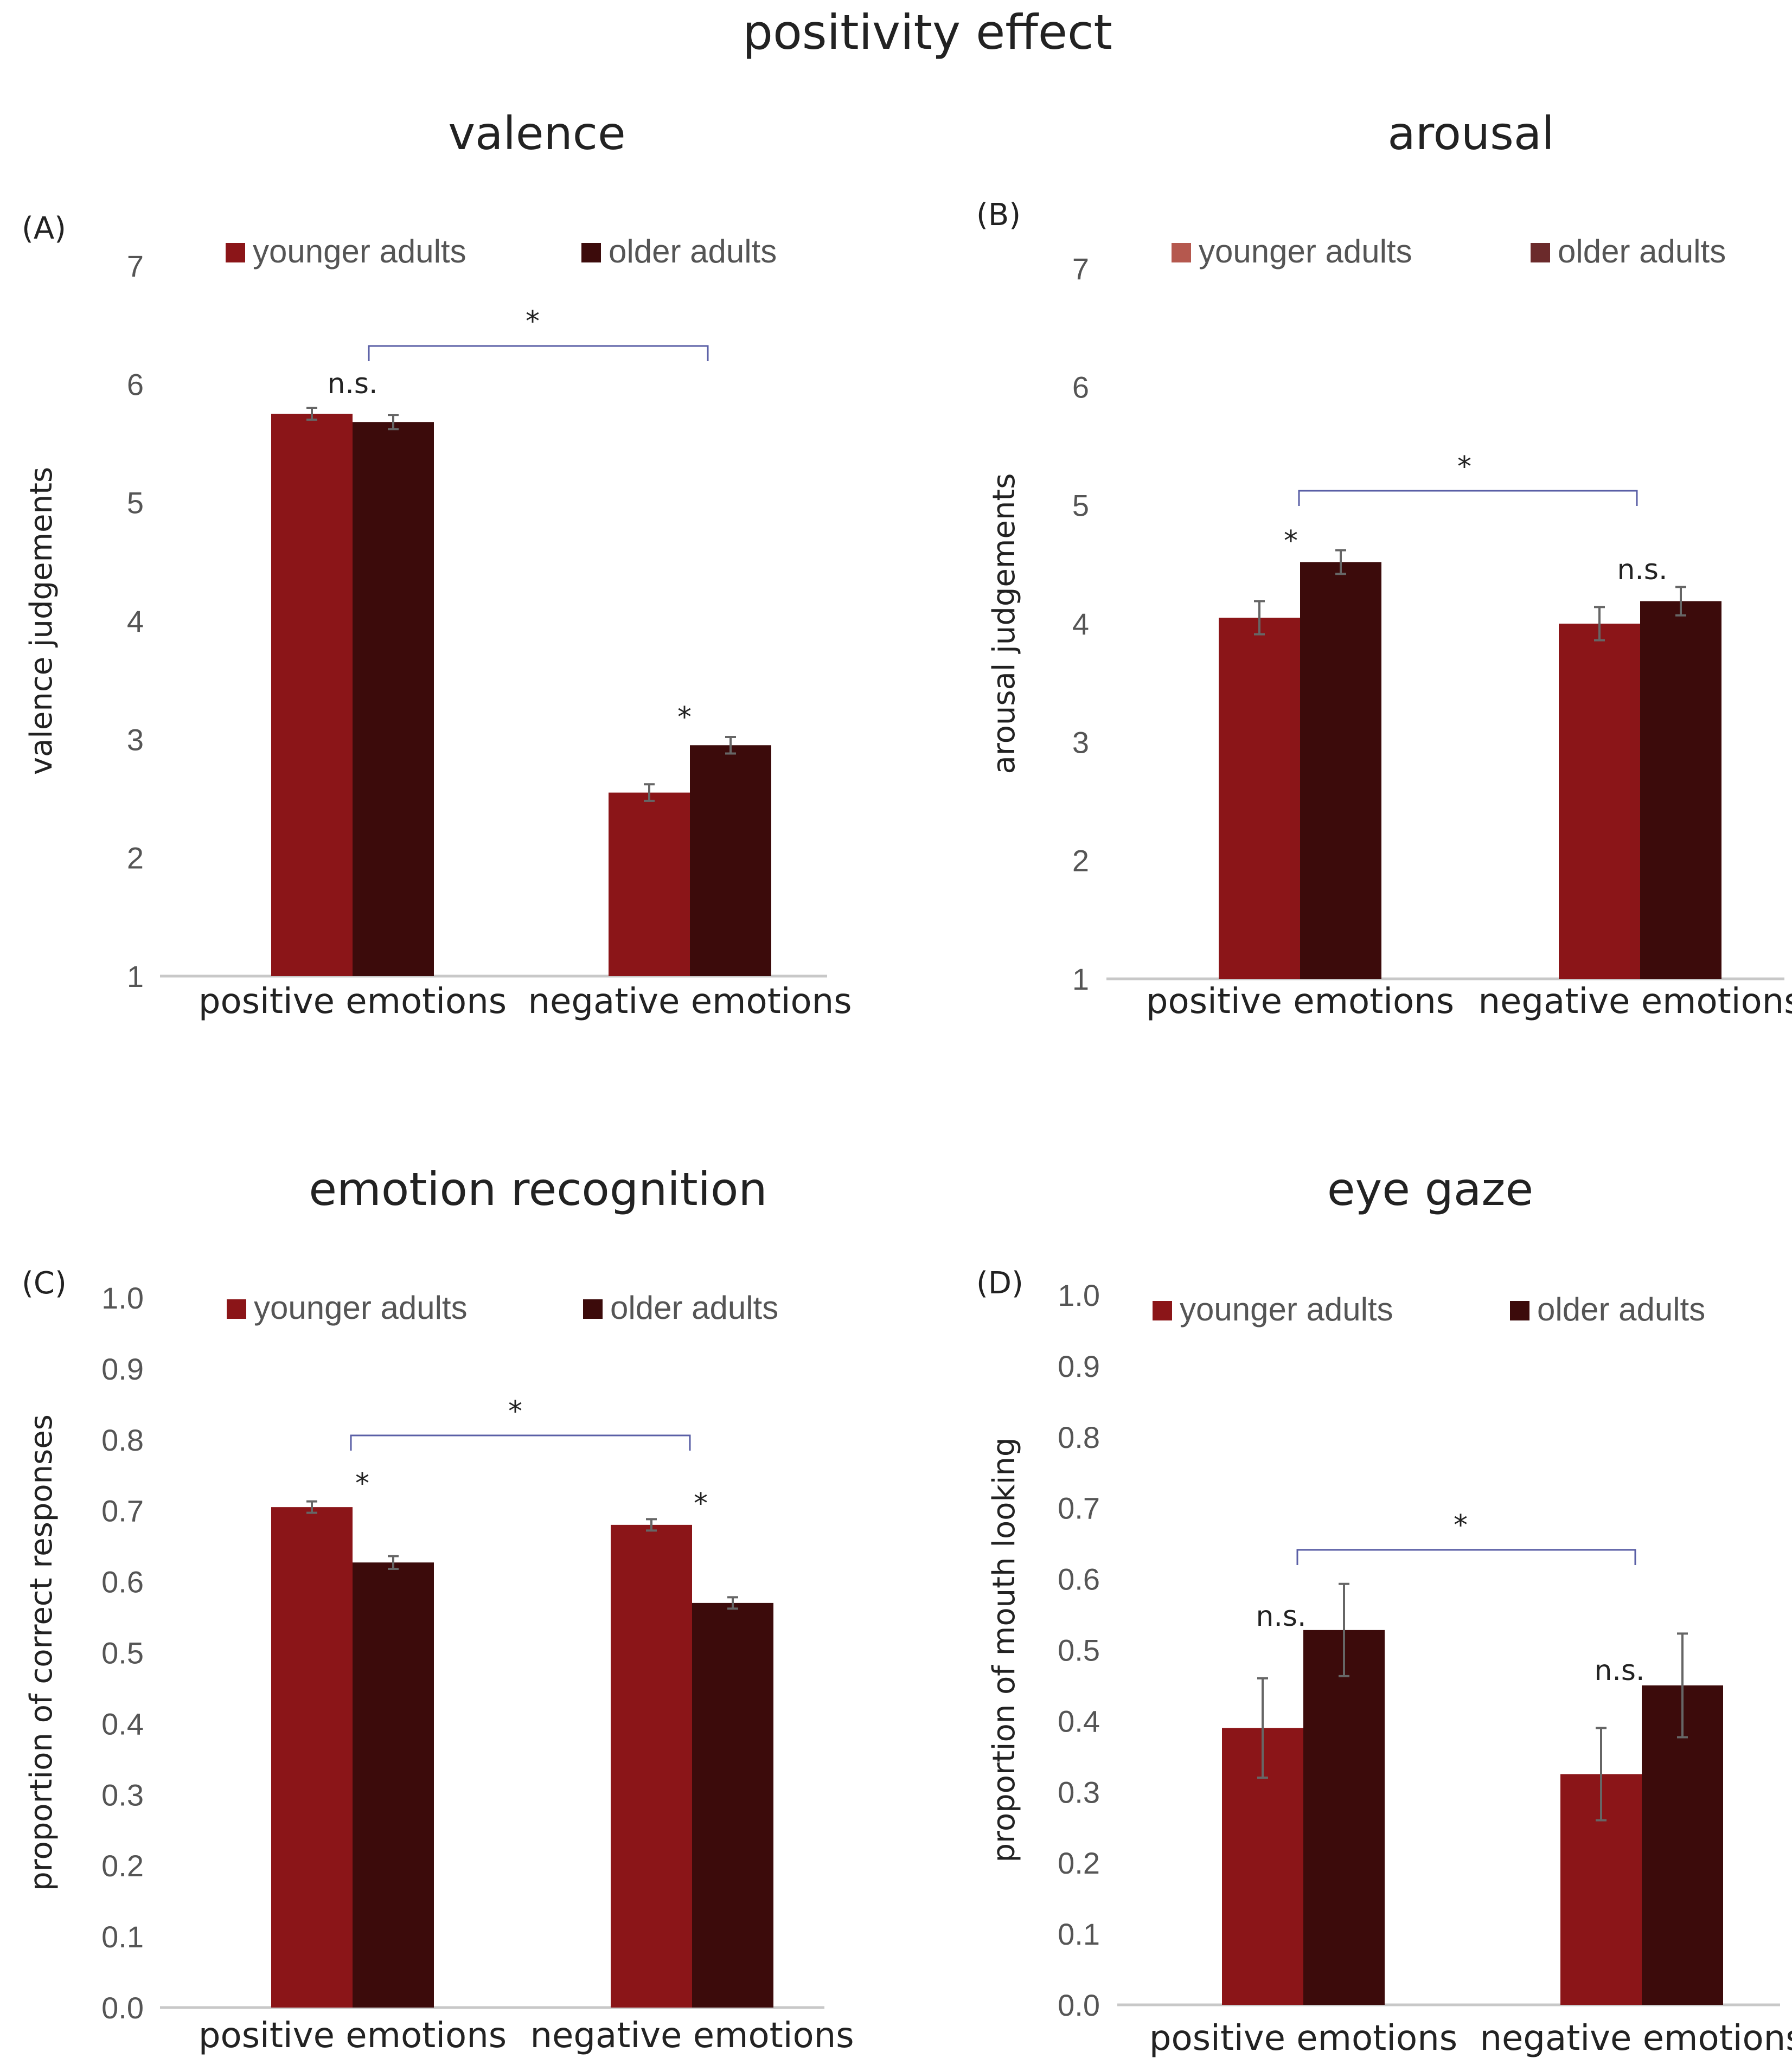 Image resolution: width=1792 pixels, height=2071 pixels. What do you see at coordinates (41, 1652) in the screenshot?
I see `y-axis-label: proportion of correct responses` at bounding box center [41, 1652].